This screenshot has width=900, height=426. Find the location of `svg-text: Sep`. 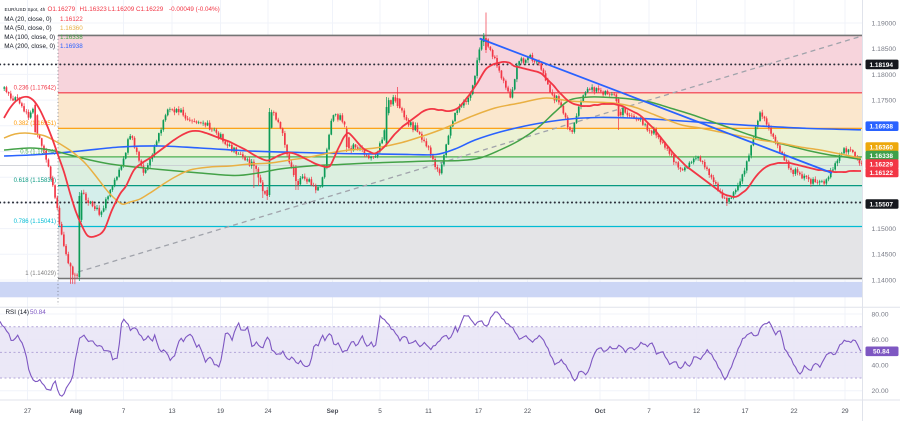

svg-text: Sep is located at coordinates (333, 411).